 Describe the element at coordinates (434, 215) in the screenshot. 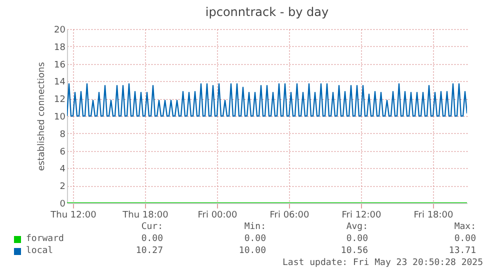

I see `x-tick-label: Fri 18:00` at that location.